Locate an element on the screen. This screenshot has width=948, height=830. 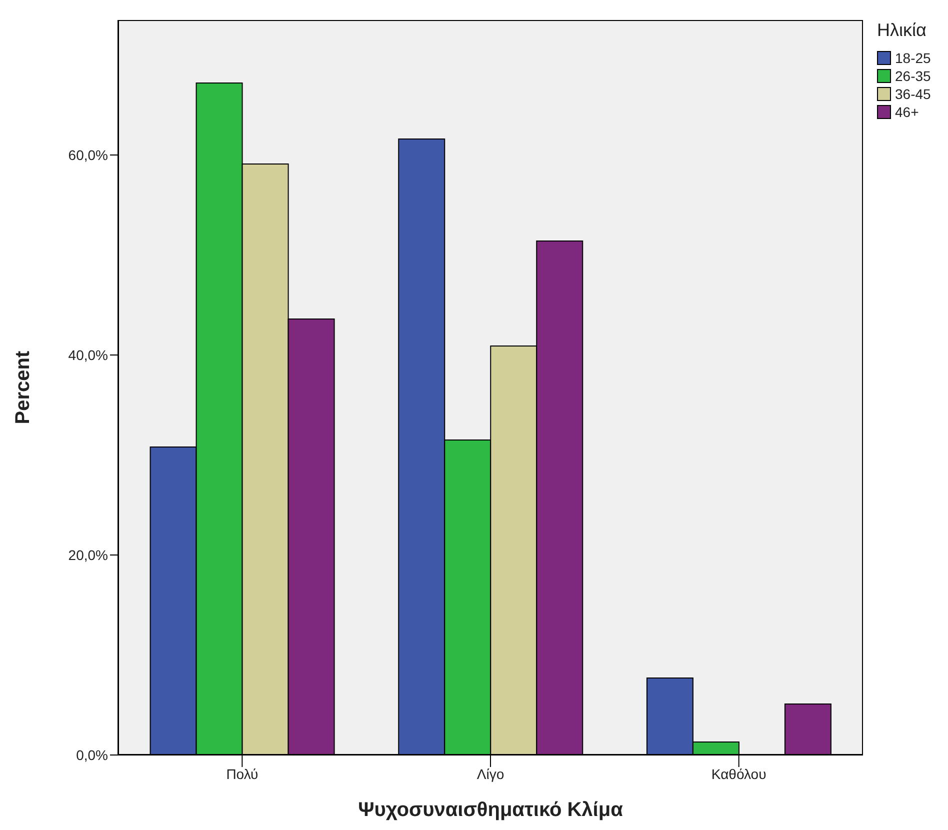
y-tick-label: 0,0% is located at coordinates (92, 754).